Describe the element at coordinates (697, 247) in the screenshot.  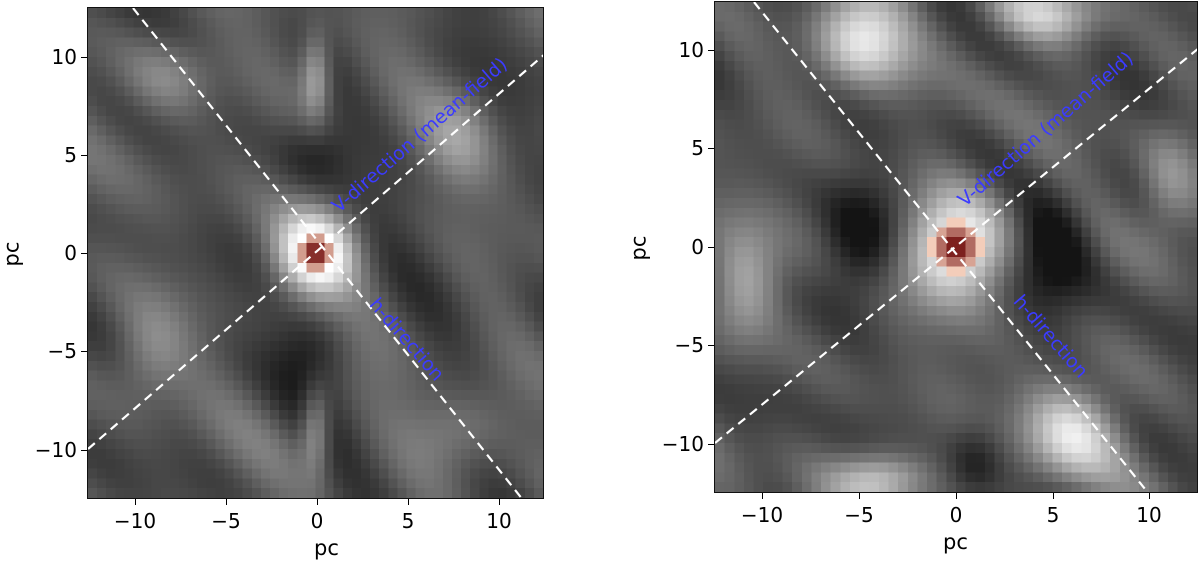
I see `right-ytick-label: 0` at that location.